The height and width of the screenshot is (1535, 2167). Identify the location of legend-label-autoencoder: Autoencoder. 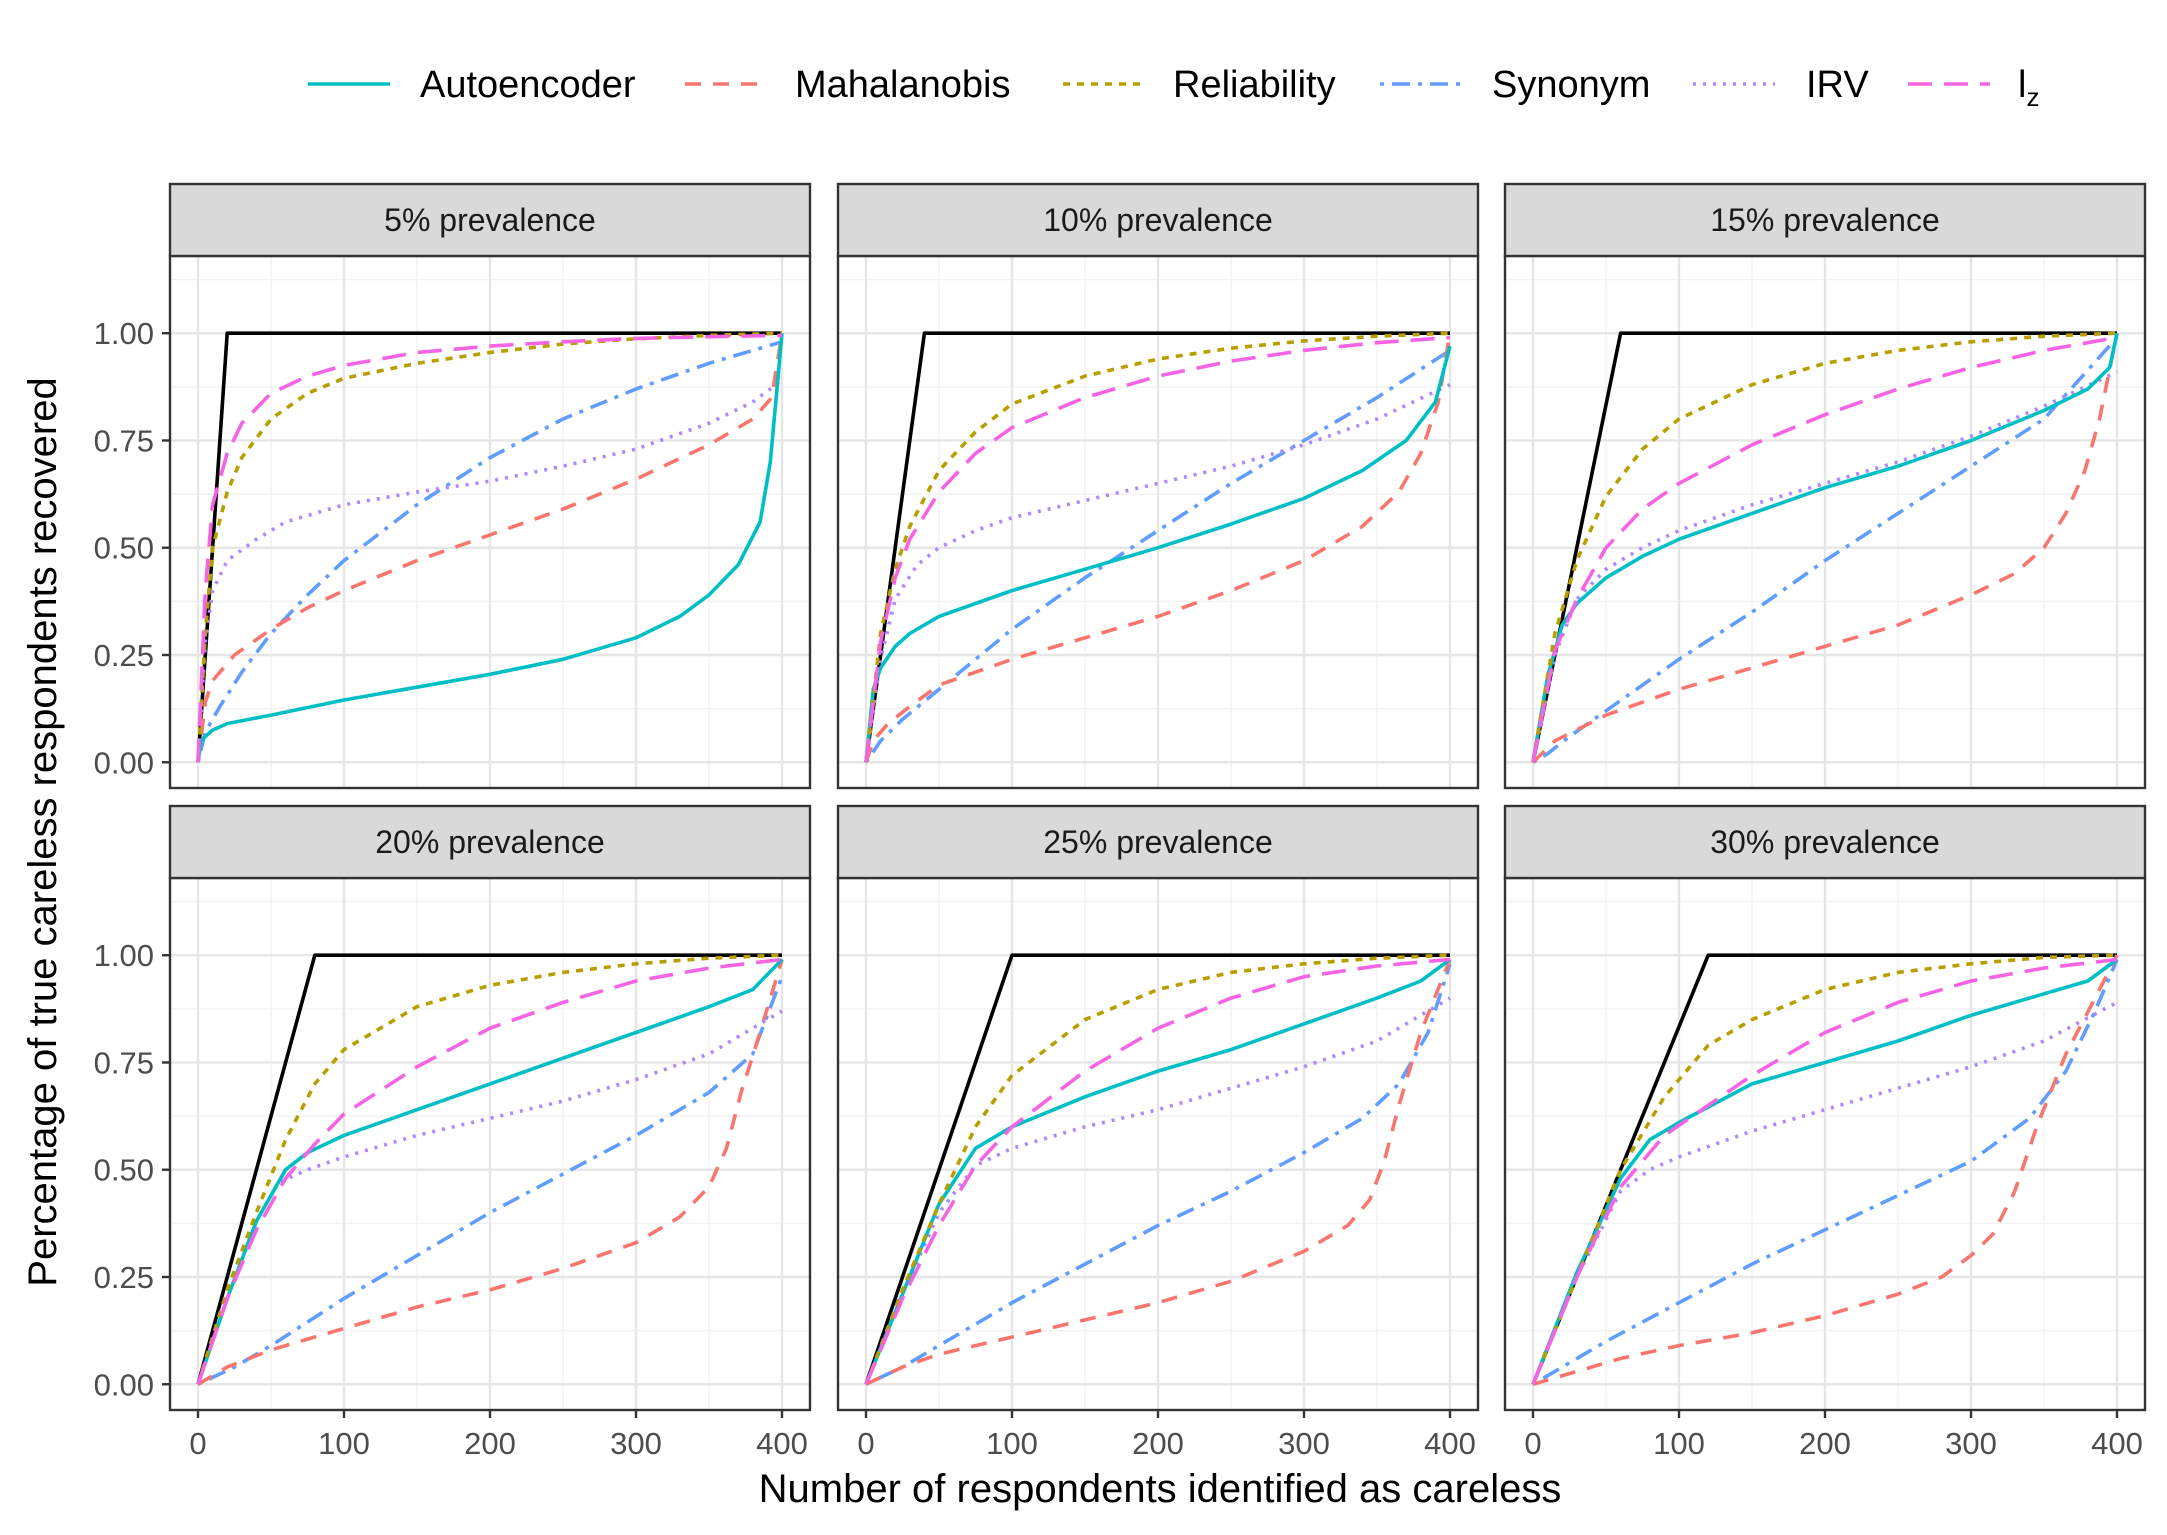
(528, 85).